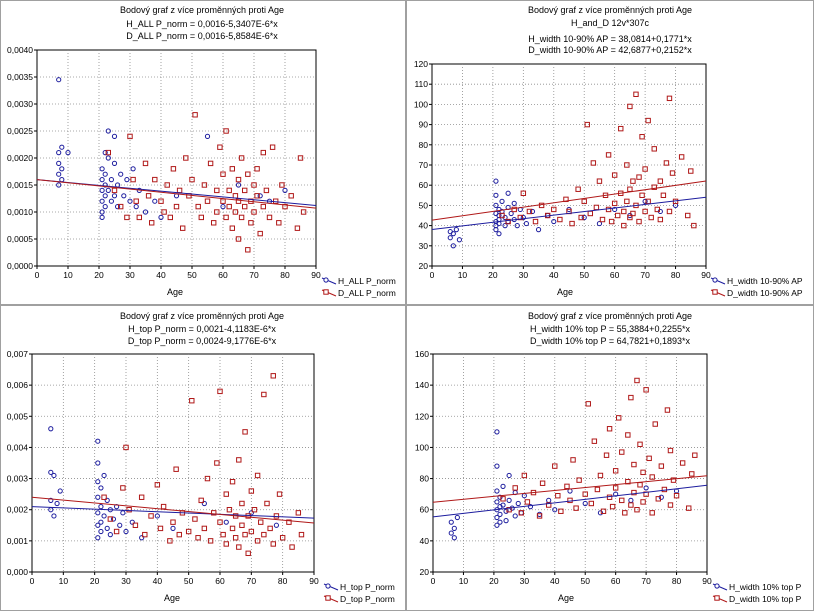 The height and width of the screenshot is (612, 815). Describe the element at coordinates (20, 158) in the screenshot. I see `chart-1-ytick-label: 0,0020` at that location.